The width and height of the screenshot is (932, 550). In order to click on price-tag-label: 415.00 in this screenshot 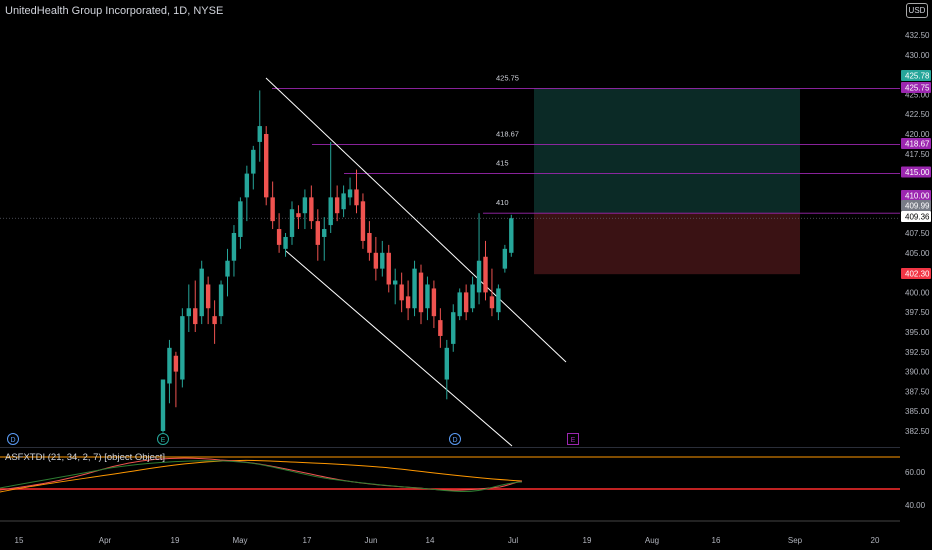, I will do `click(917, 172)`.